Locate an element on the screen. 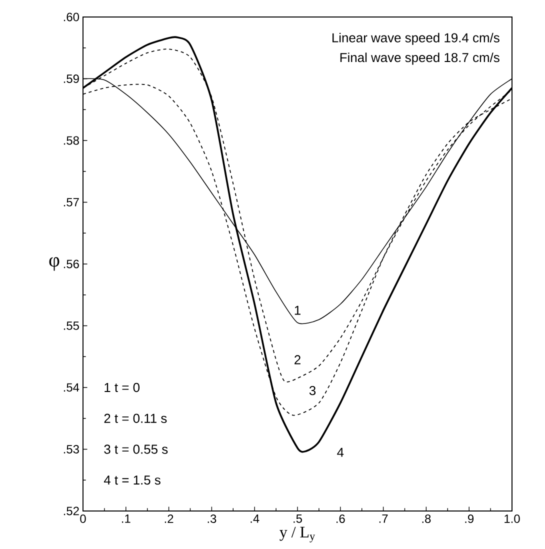  x-tick-label: .8 is located at coordinates (426, 518).